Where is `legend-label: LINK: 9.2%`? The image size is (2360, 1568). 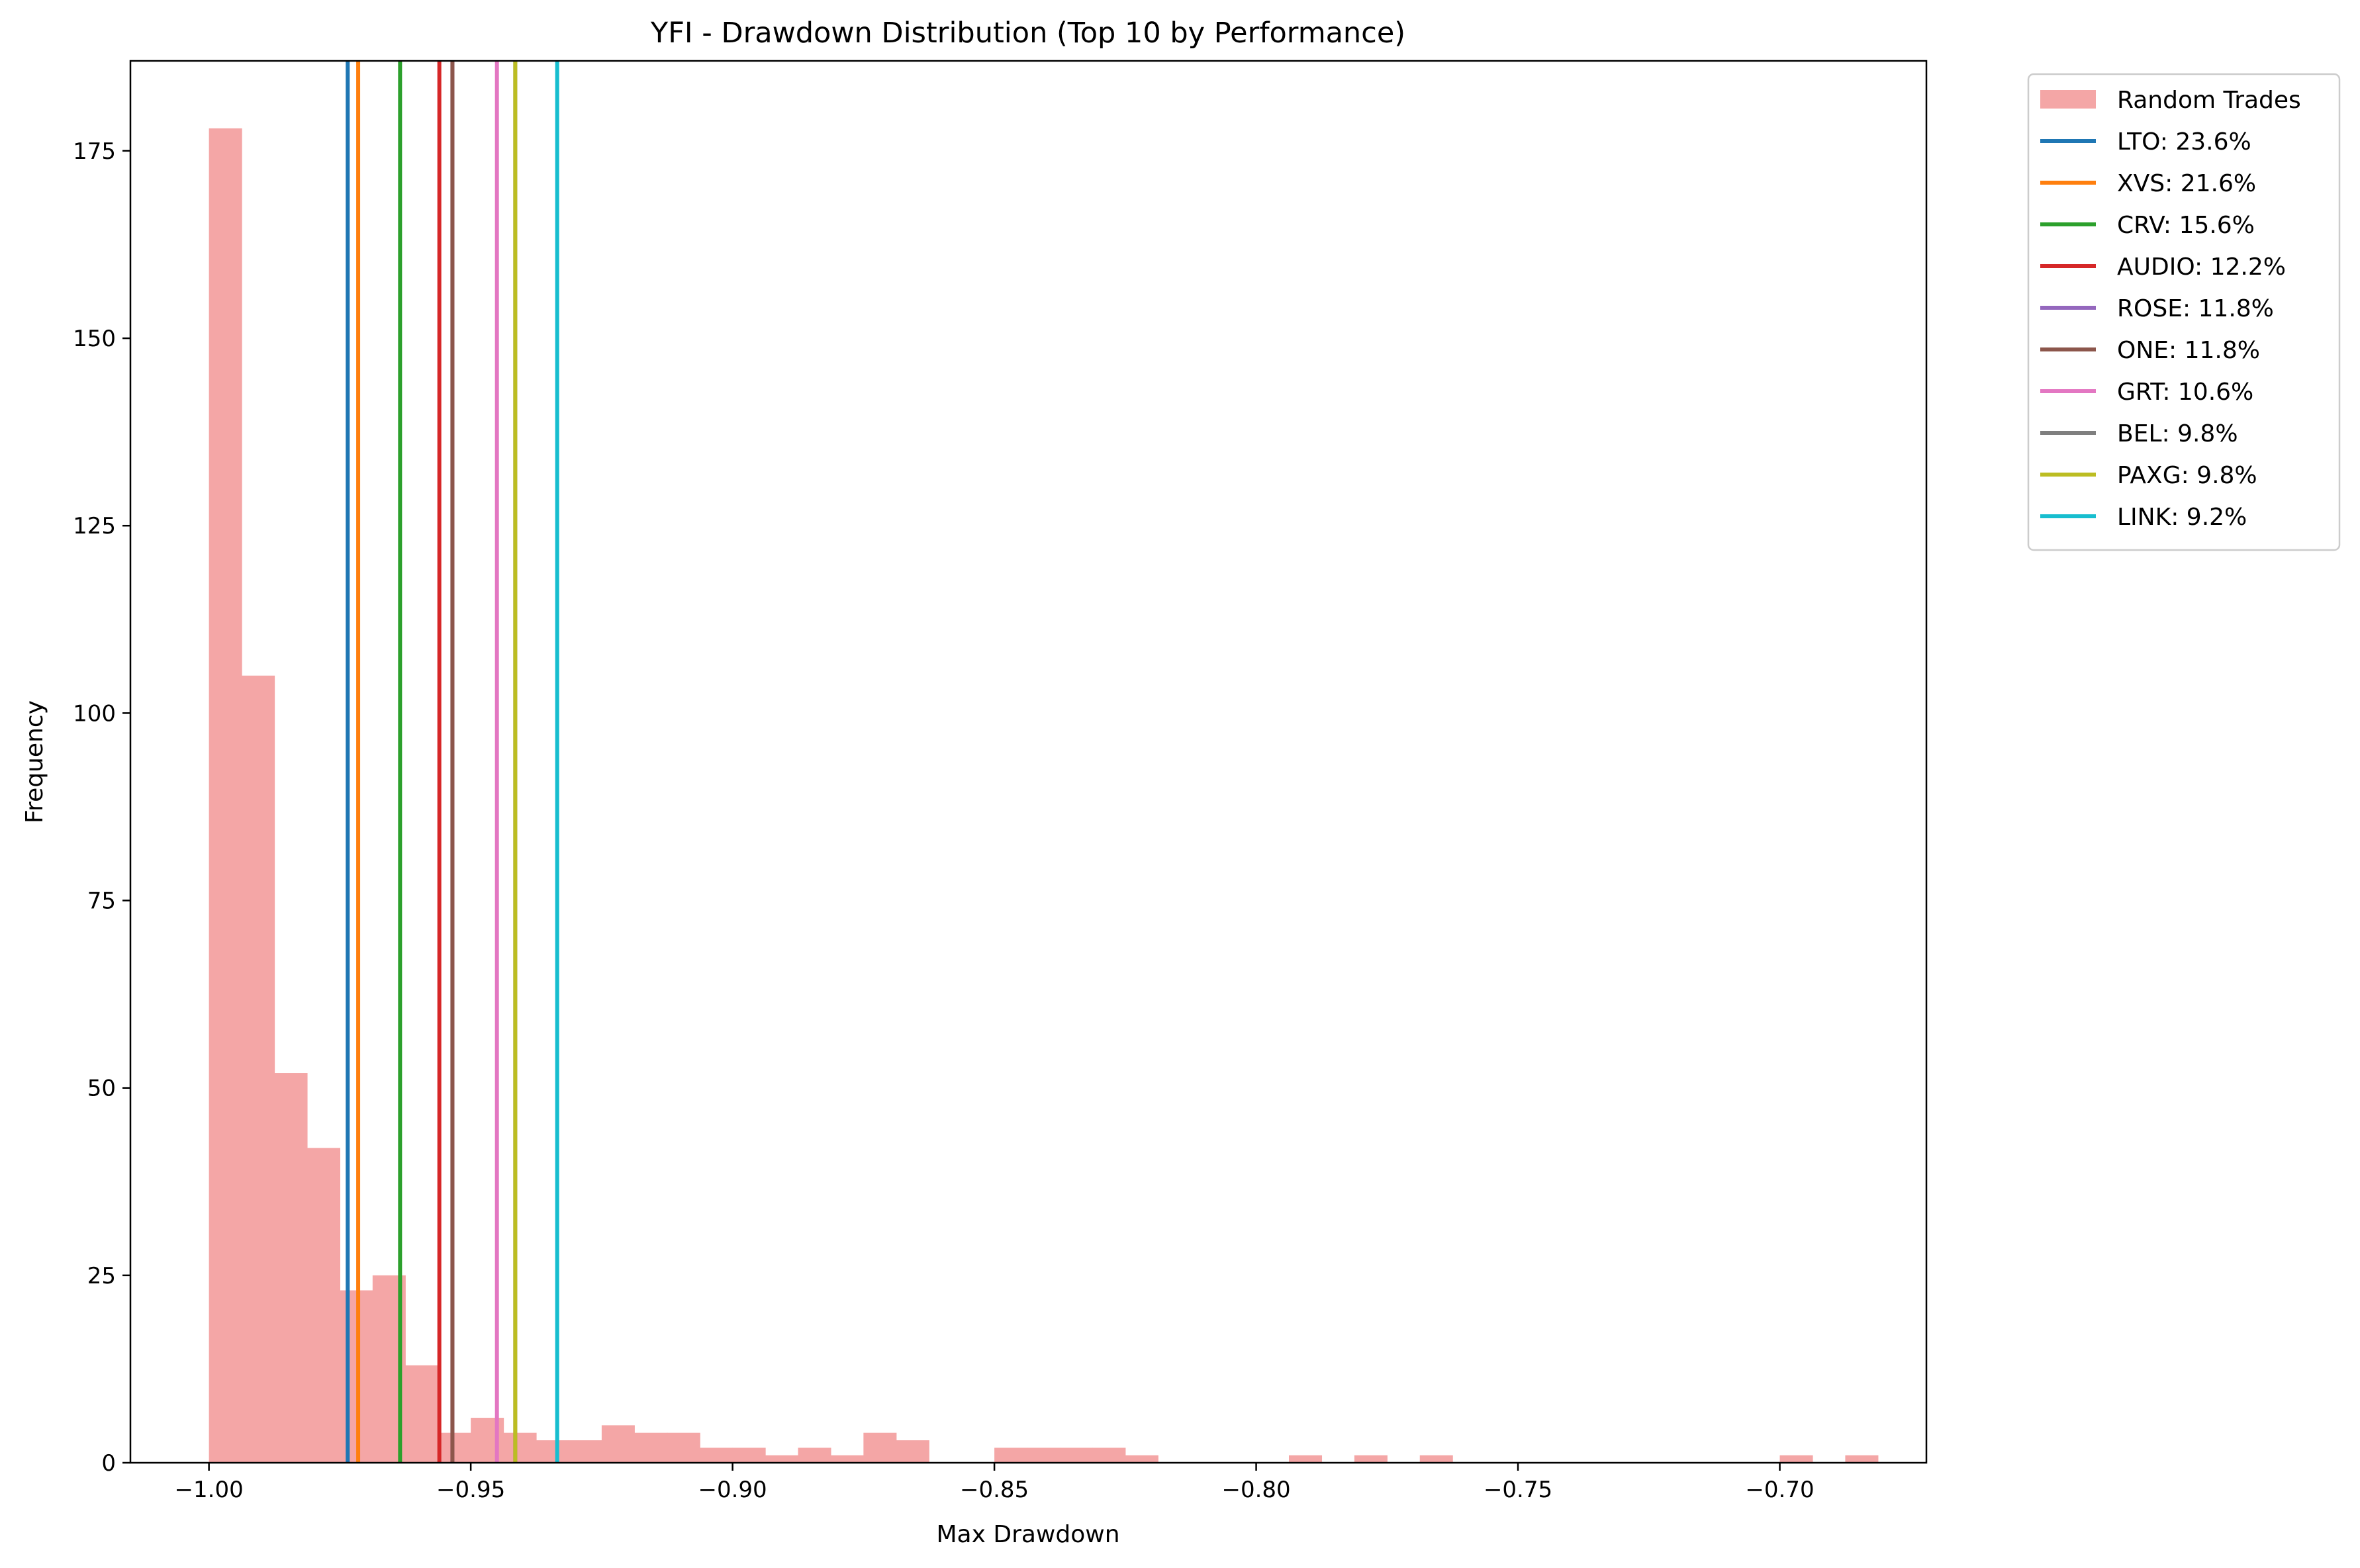 legend-label: LINK: 9.2% is located at coordinates (2182, 517).